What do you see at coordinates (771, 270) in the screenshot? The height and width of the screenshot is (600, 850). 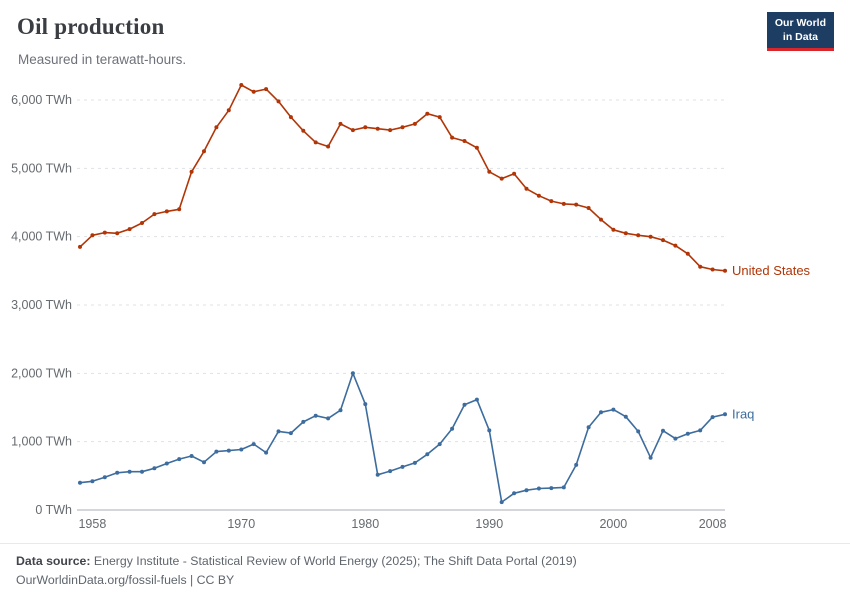 I see `united-states-label: United States` at bounding box center [771, 270].